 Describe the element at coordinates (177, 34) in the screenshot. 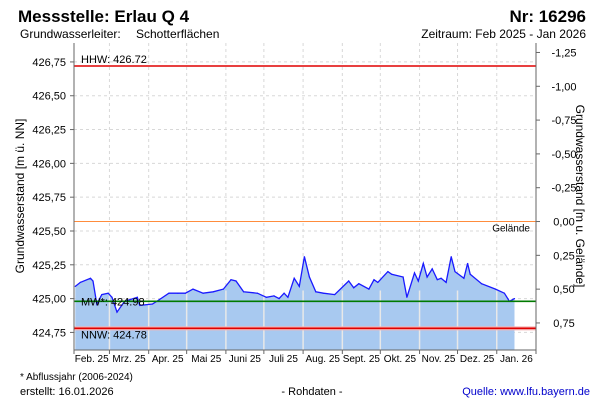

I see `aquifer-value: Schotterflächen` at that location.